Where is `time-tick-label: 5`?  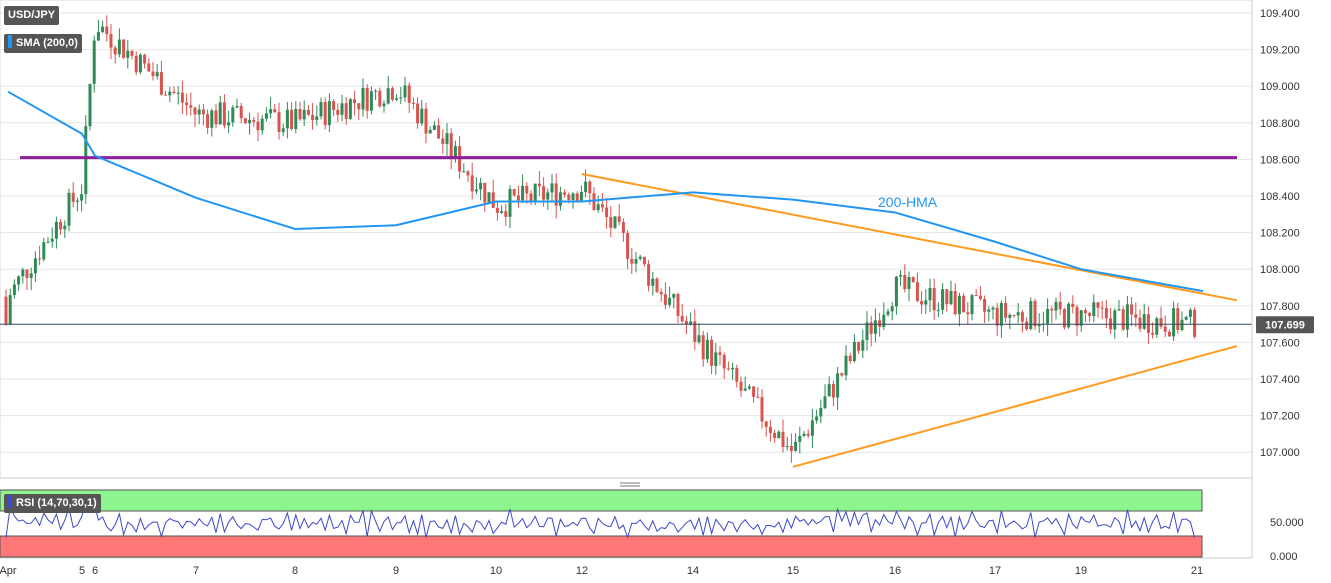
time-tick-label: 5 is located at coordinates (82, 571).